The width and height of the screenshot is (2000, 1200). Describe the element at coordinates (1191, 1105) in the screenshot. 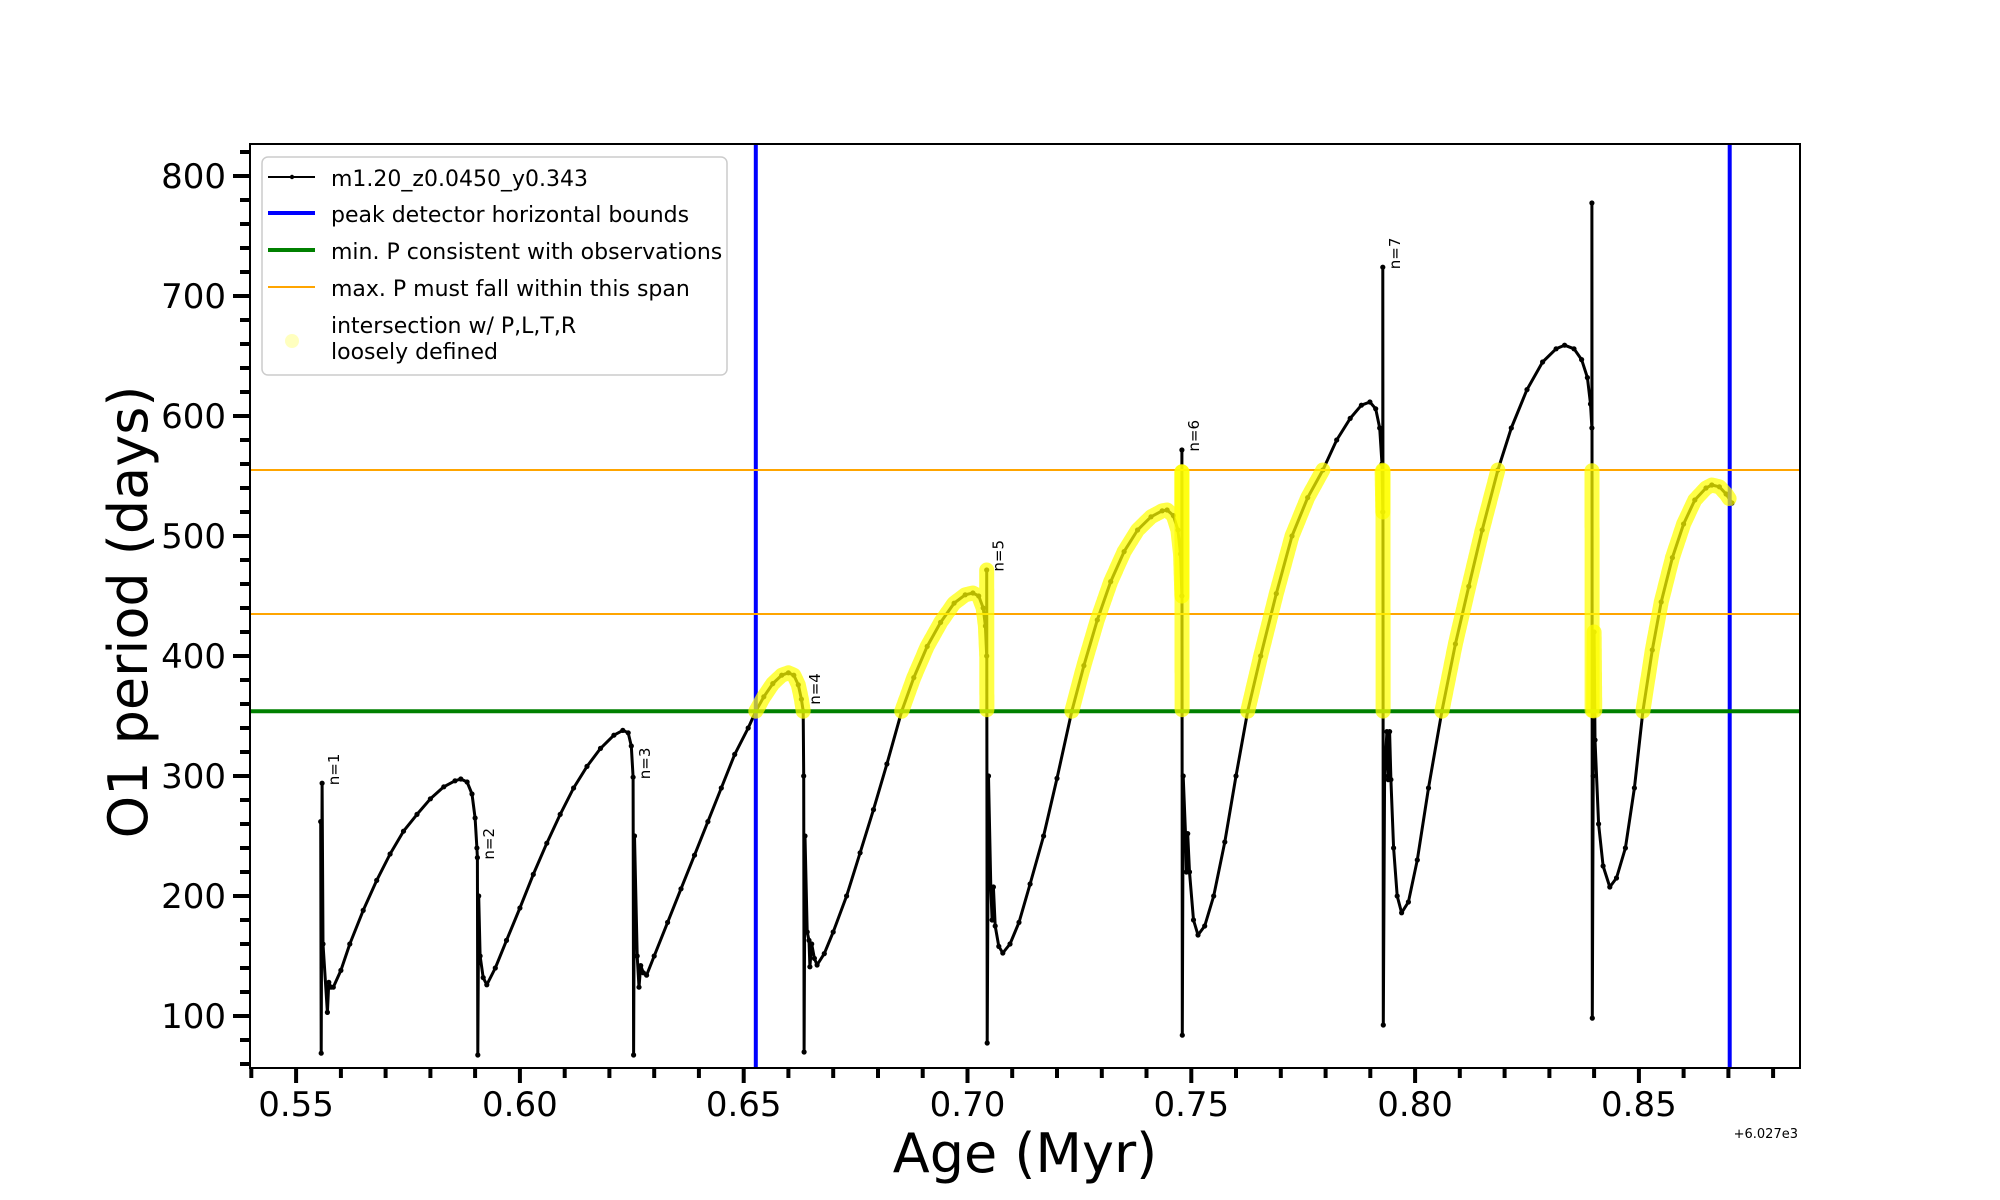

I see `x-tick-label: 0.75` at that location.